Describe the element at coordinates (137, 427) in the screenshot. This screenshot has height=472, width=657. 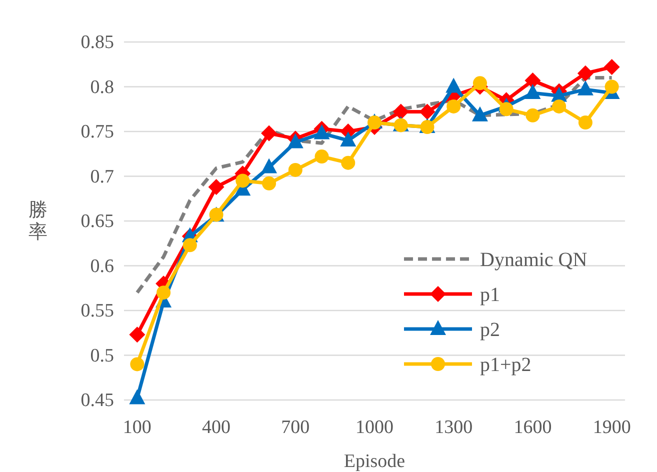
I see `x-tick-label: 100` at that location.